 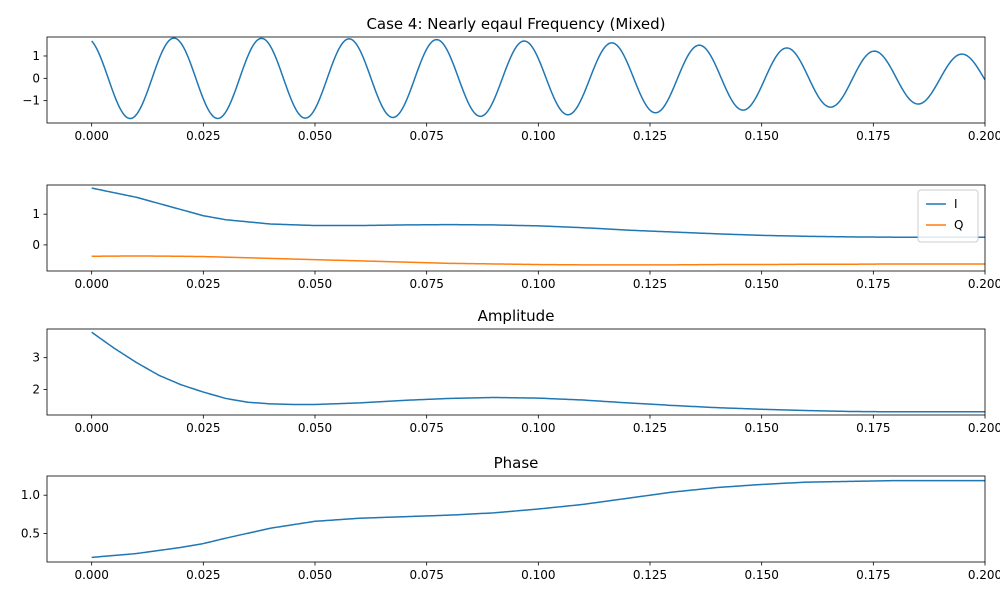 I want to click on legend: IQ, so click(x=948, y=216).